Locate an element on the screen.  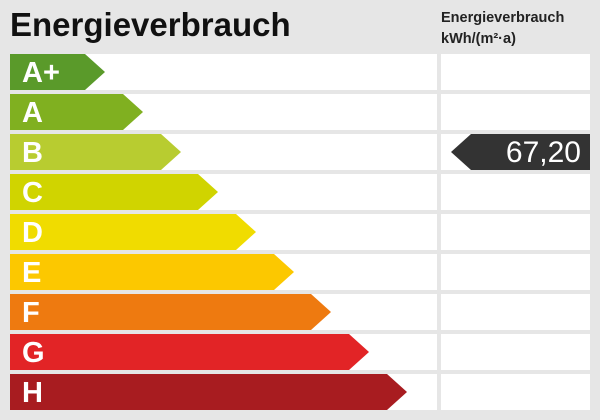
class-label: C is located at coordinates (32, 193).